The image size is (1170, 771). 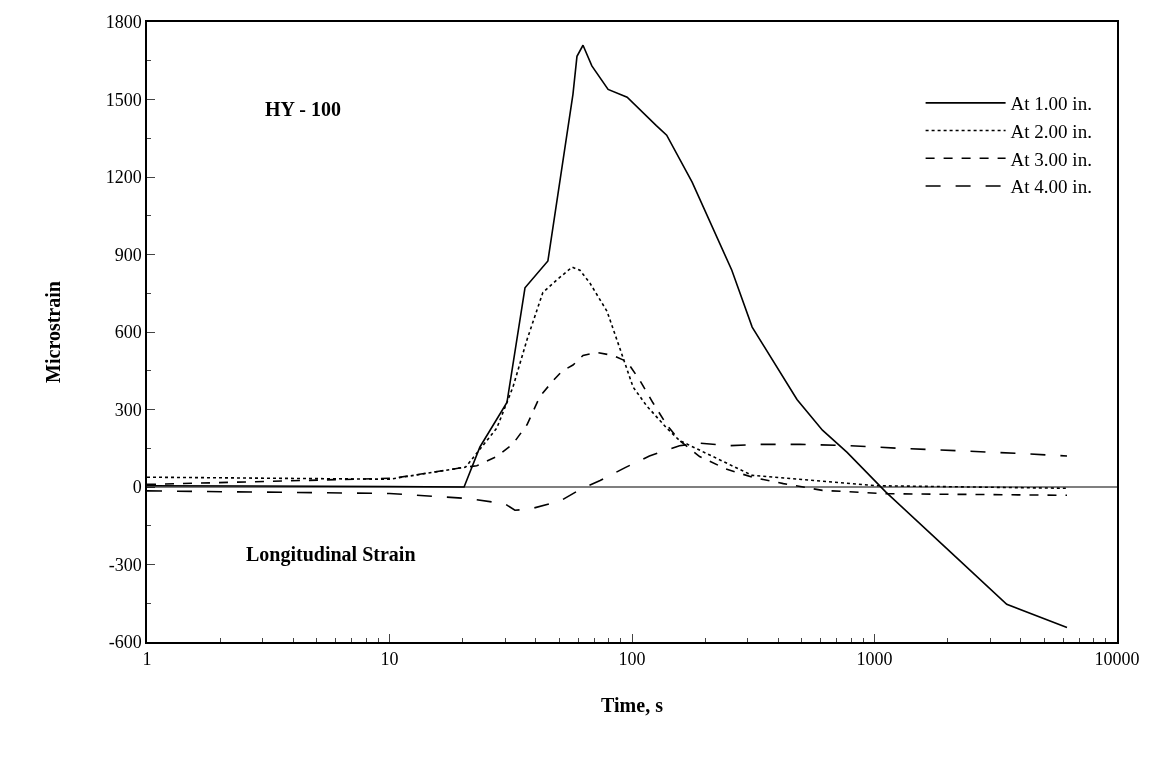 What do you see at coordinates (123, 177) in the screenshot?
I see `y-tick-label: 1200` at bounding box center [123, 177].